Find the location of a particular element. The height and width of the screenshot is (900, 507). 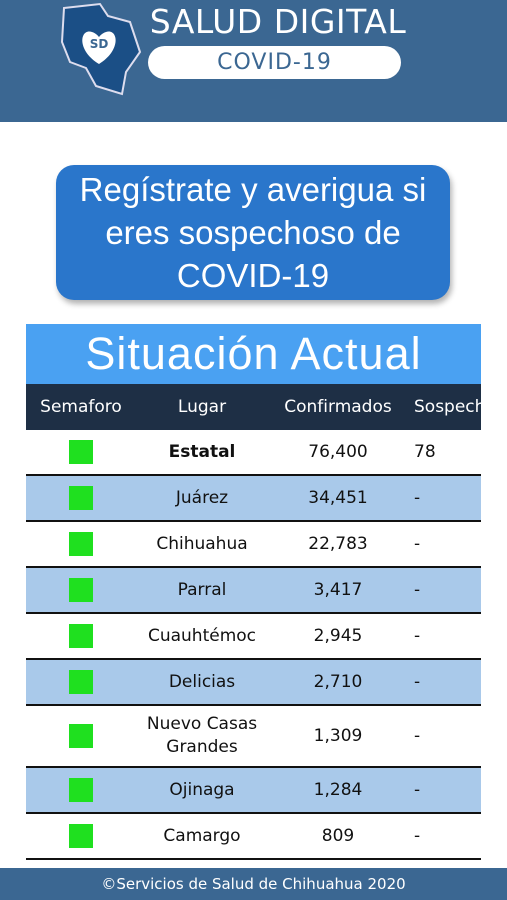

table-cell: Delicias is located at coordinates (202, 681).